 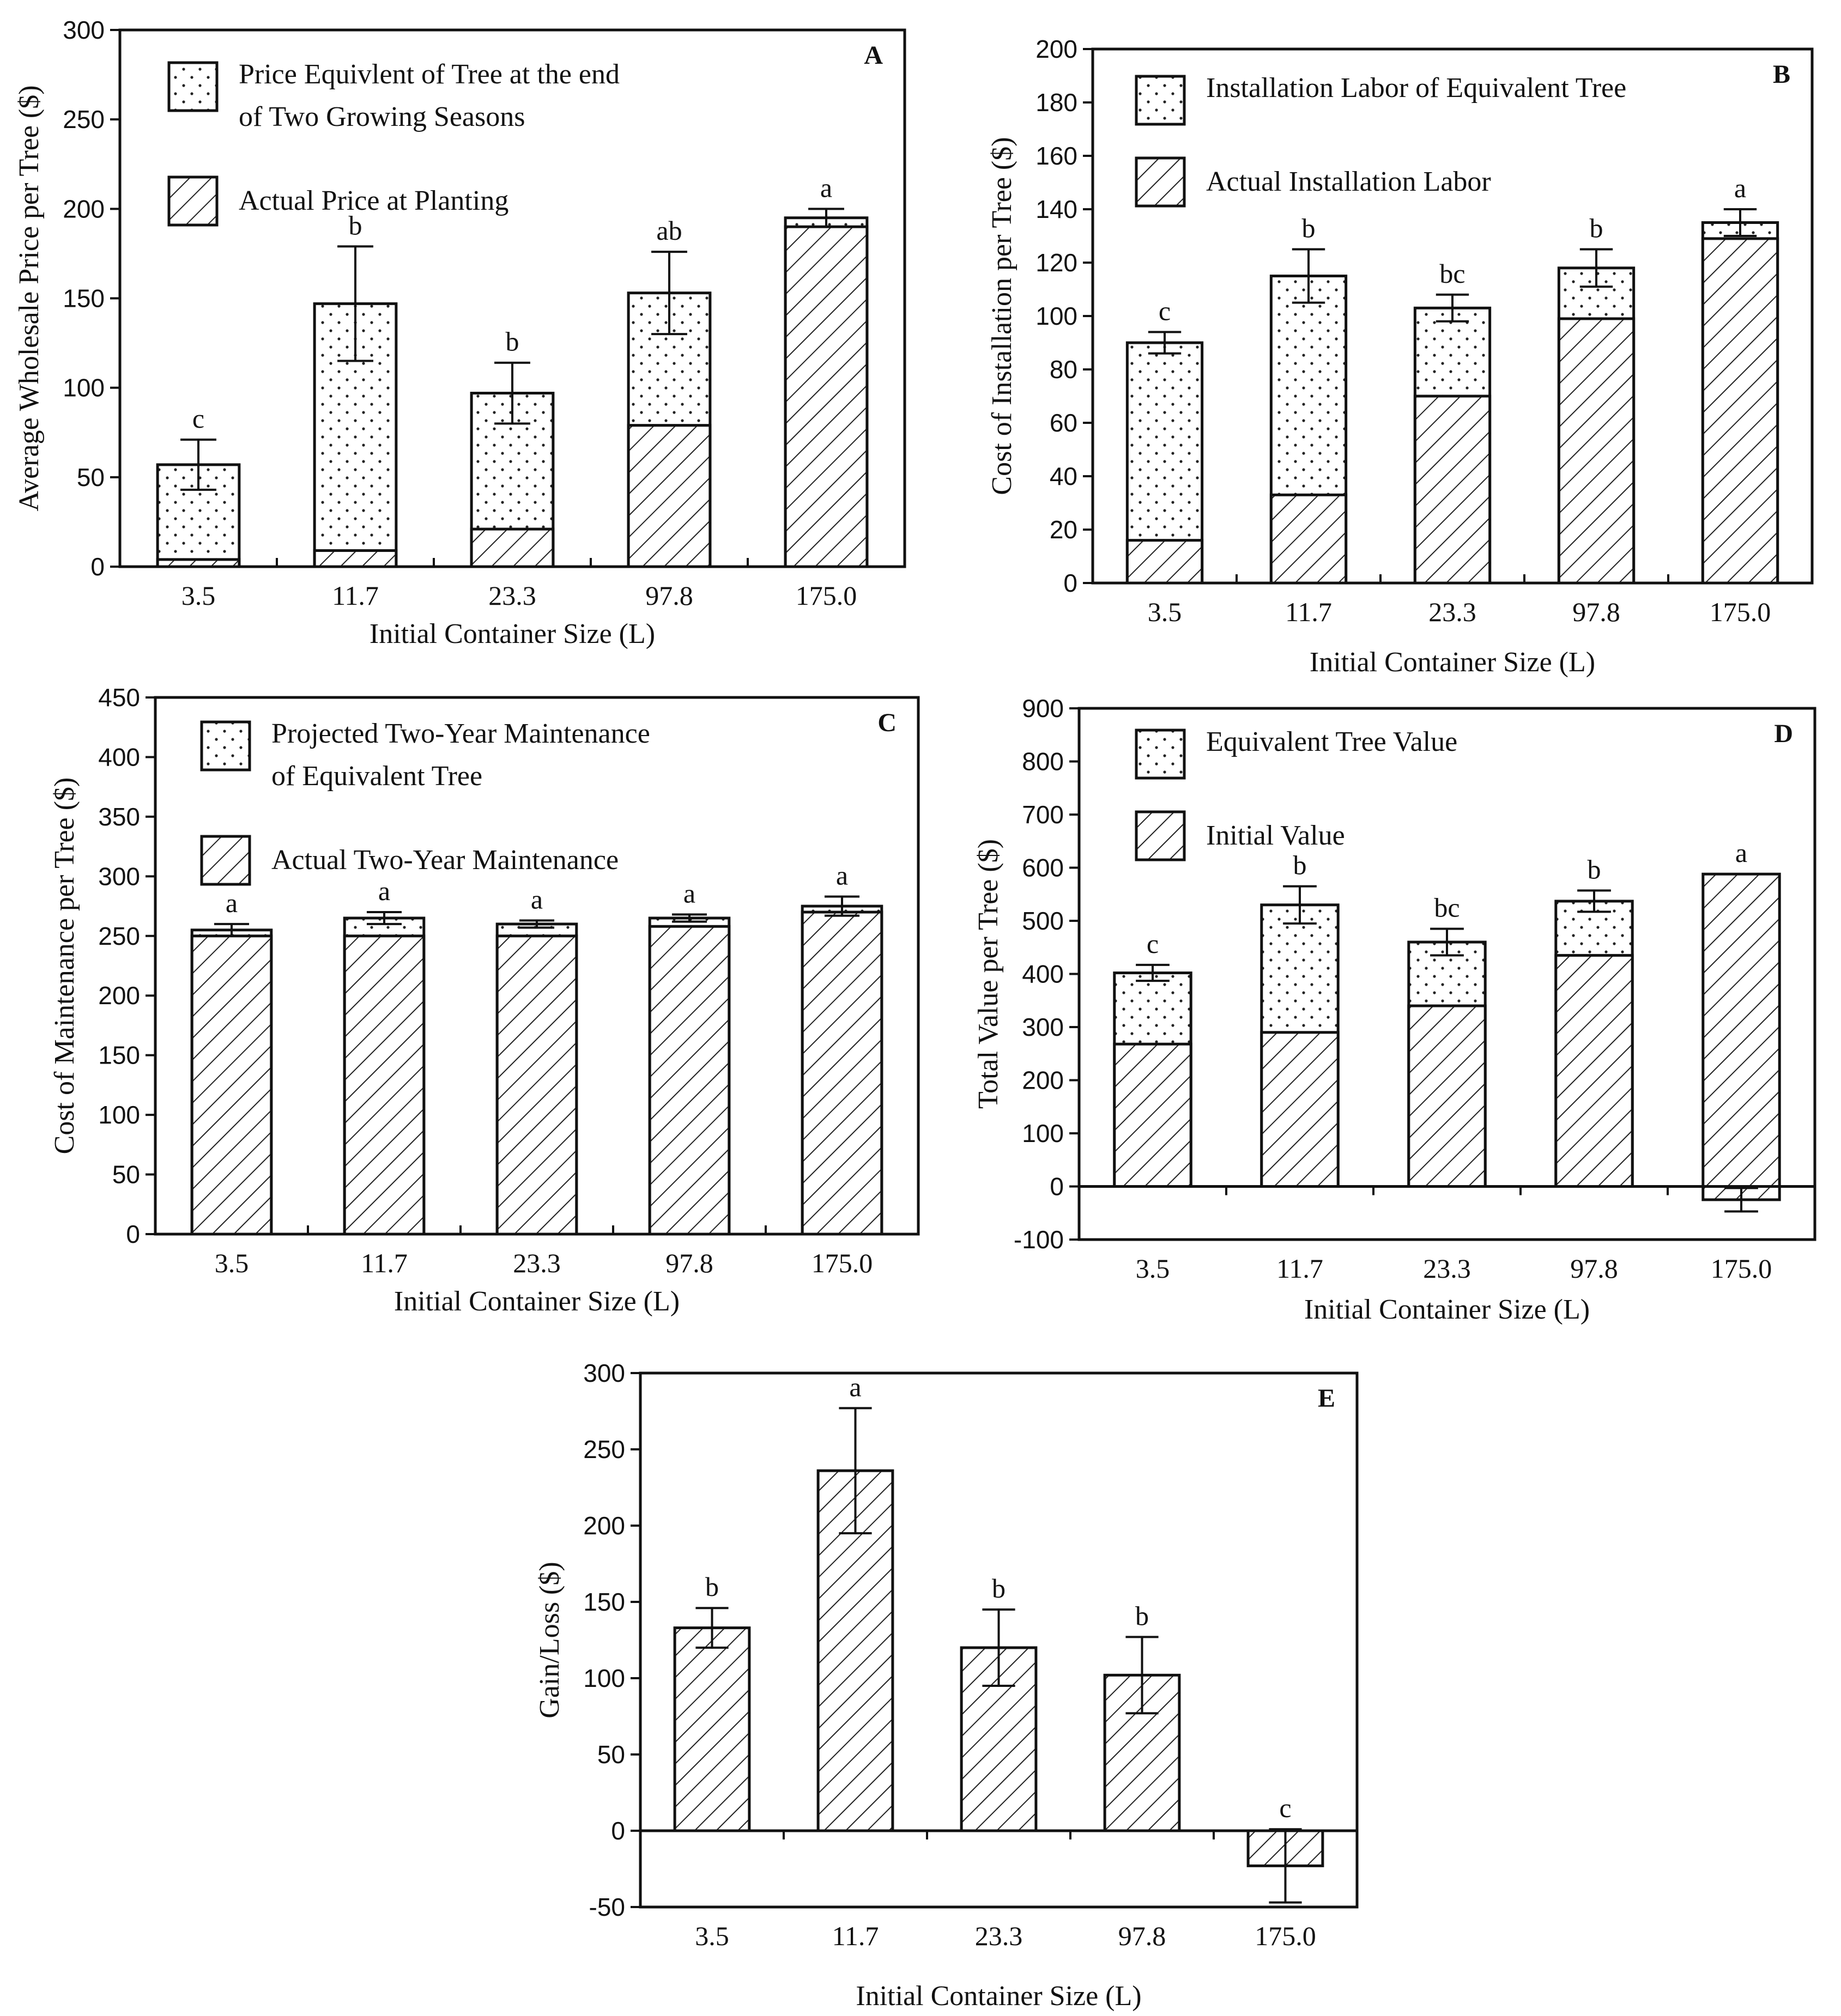 I want to click on panel-label: D, so click(x=1783, y=733).